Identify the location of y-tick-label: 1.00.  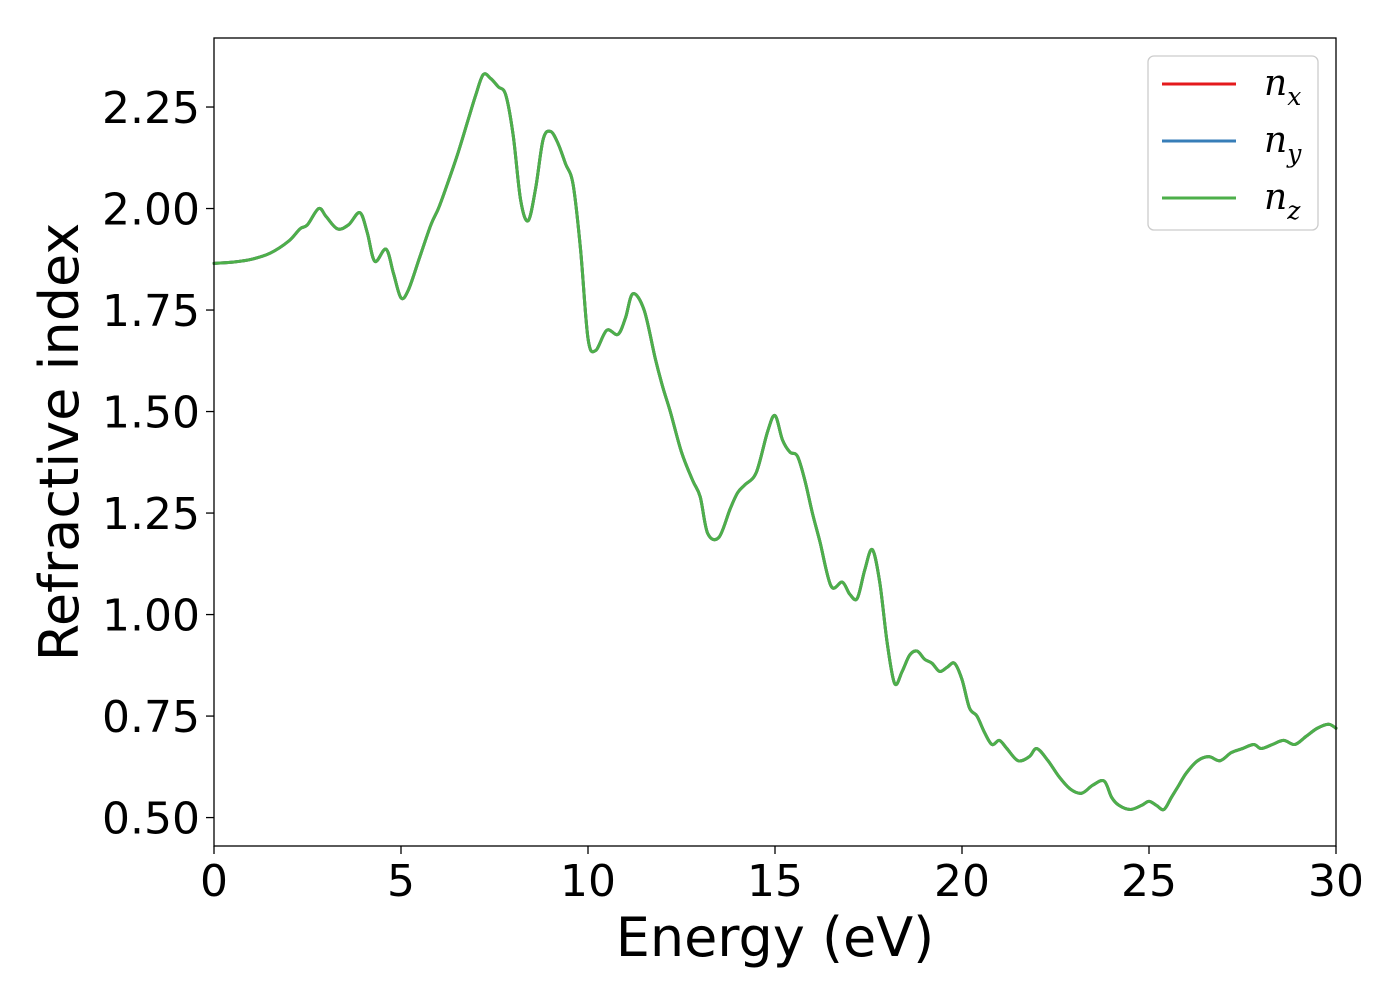
(151, 616).